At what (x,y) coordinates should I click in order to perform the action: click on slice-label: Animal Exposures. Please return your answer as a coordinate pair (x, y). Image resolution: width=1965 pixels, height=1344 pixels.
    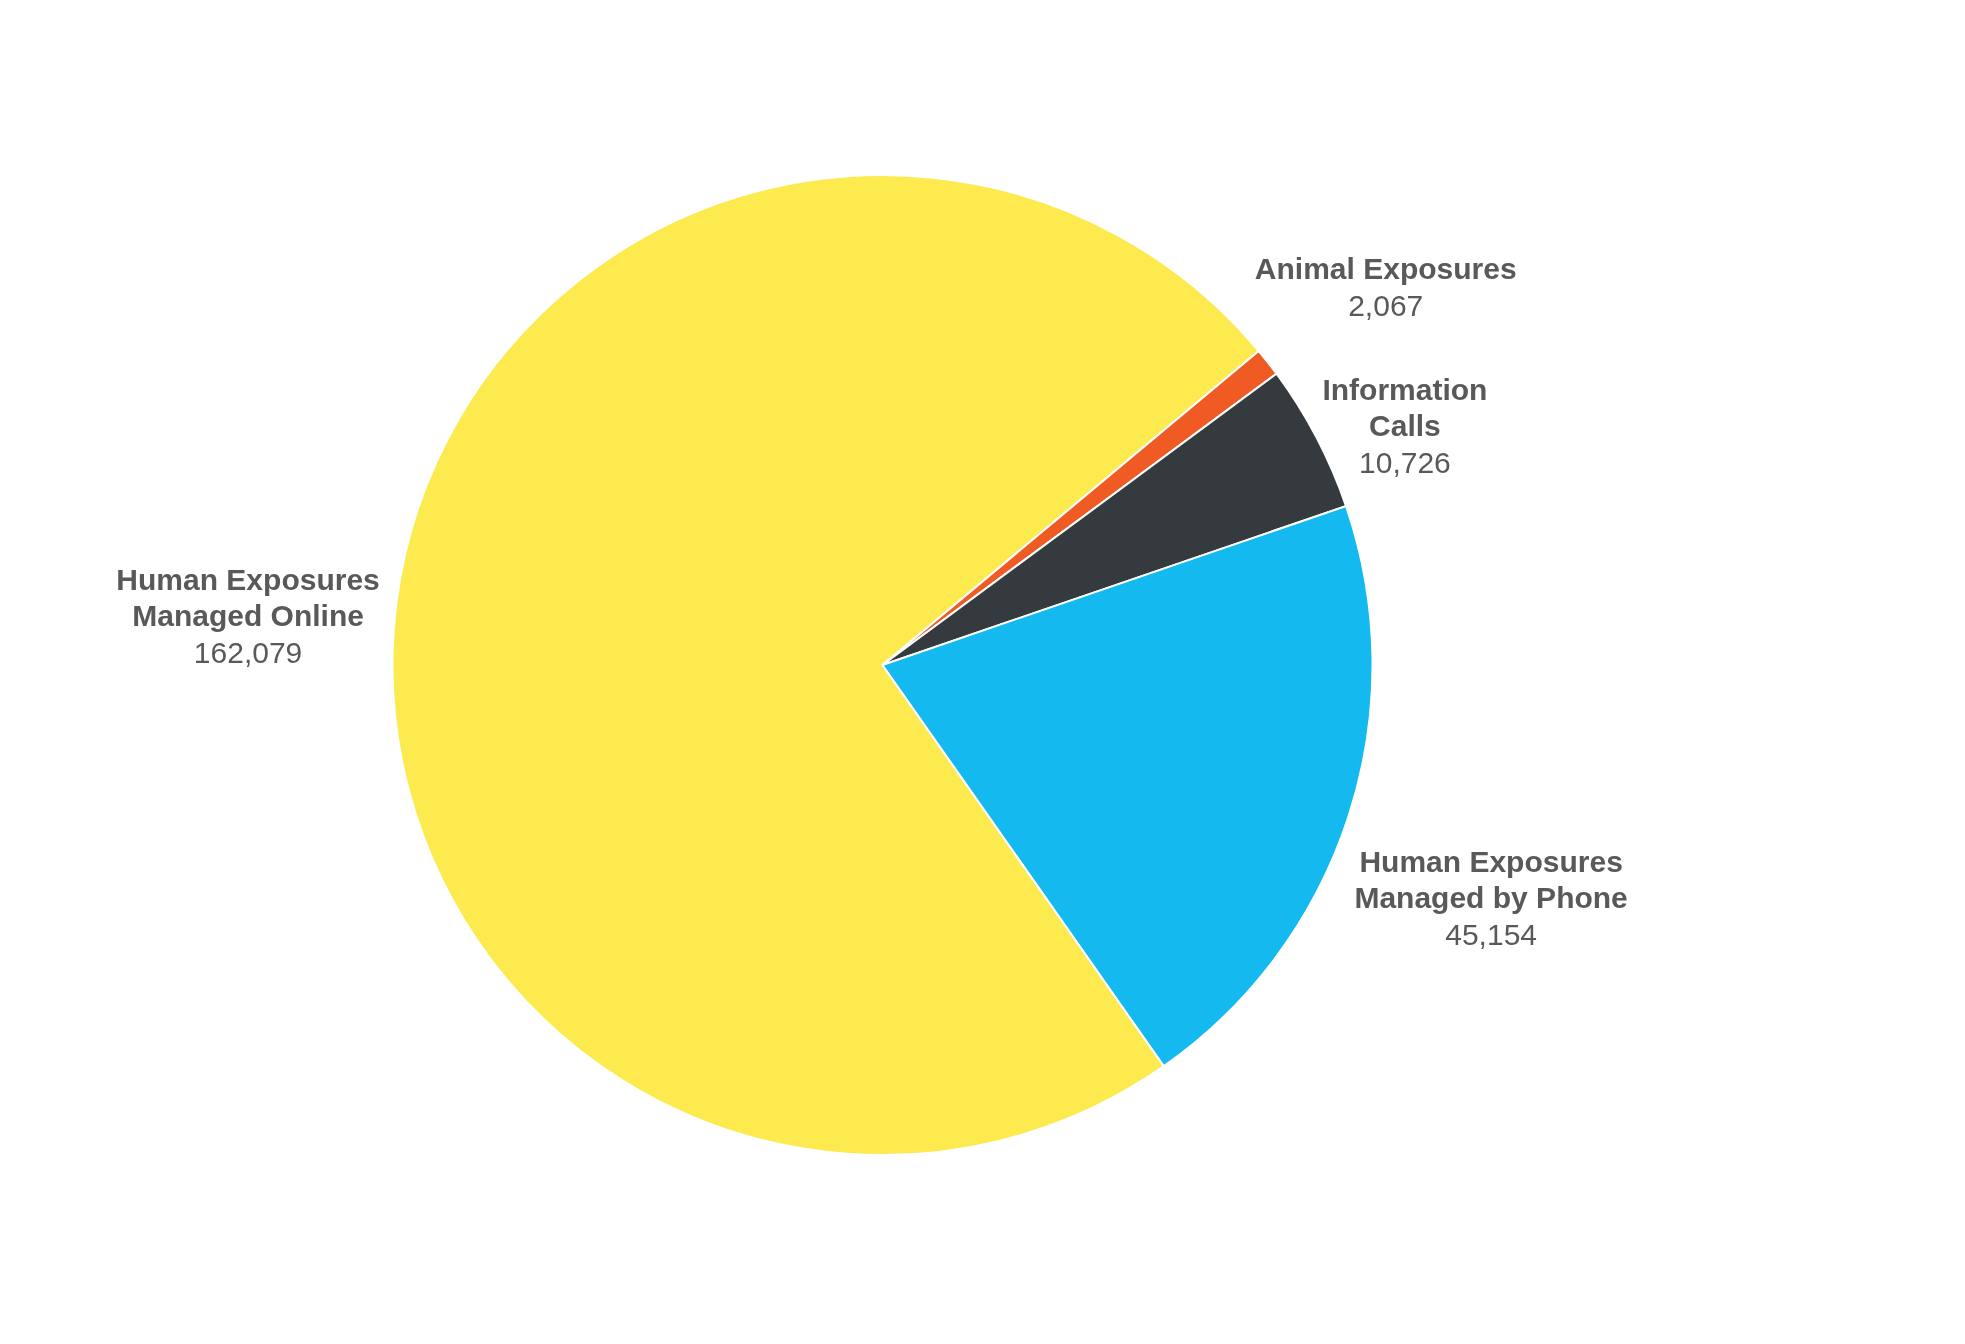
    Looking at the image, I should click on (1385, 268).